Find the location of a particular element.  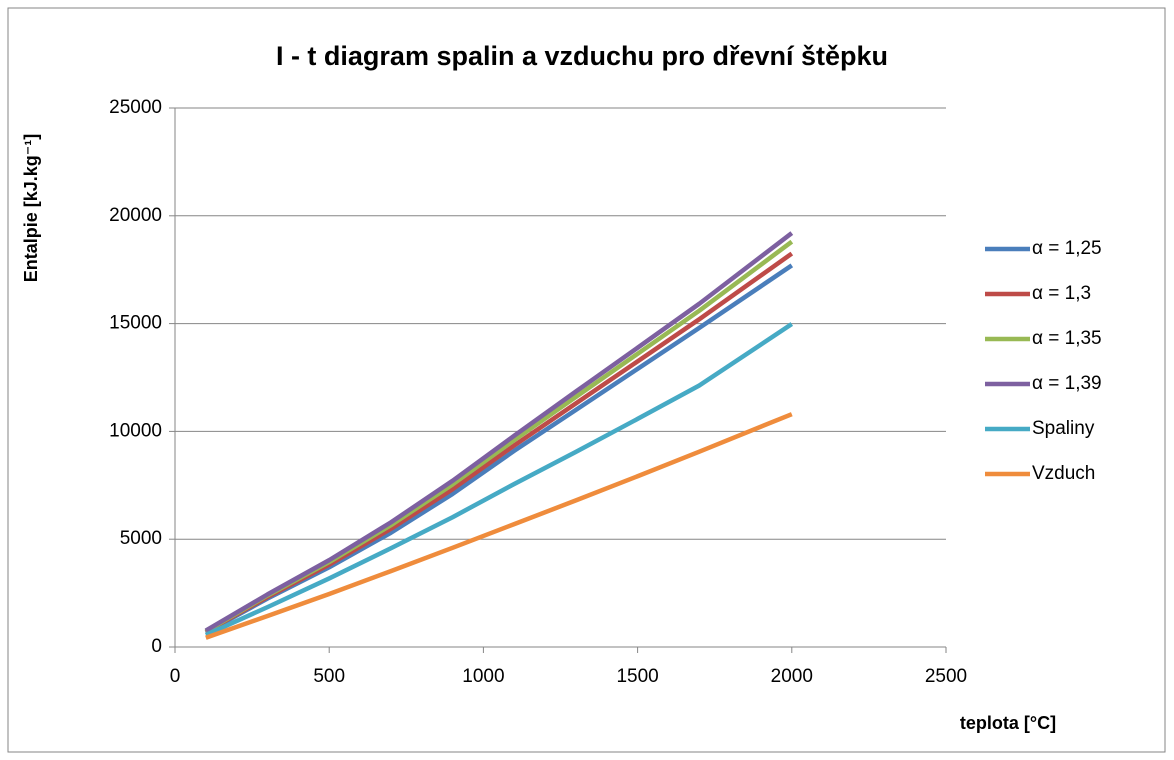

y-tick-label: 25000 is located at coordinates (135, 107).